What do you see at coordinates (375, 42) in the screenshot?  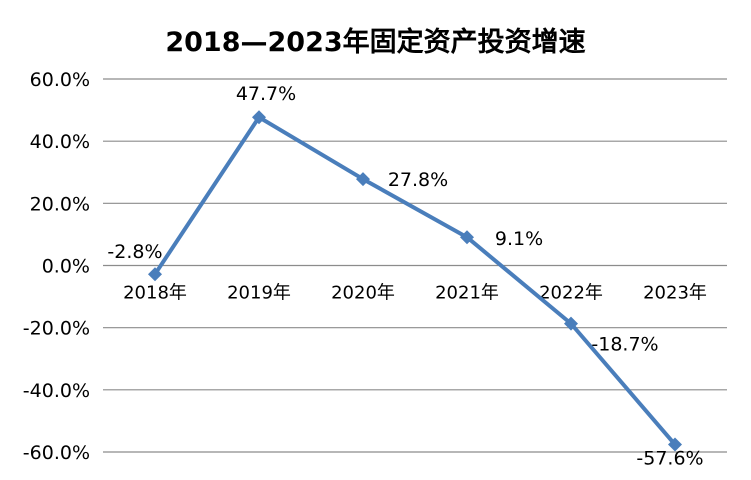 I see `chart-title: 2018—2023年固定资产投资增速` at bounding box center [375, 42].